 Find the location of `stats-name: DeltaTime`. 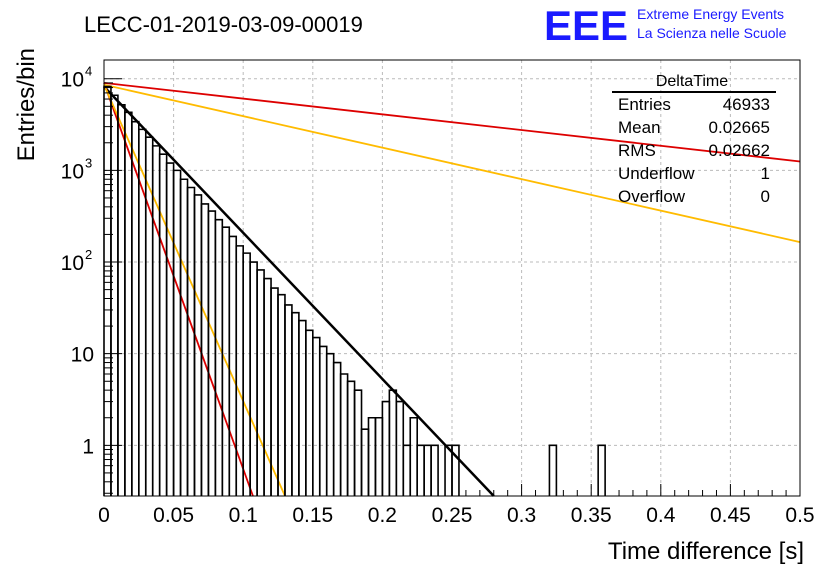

stats-name: DeltaTime is located at coordinates (692, 81).